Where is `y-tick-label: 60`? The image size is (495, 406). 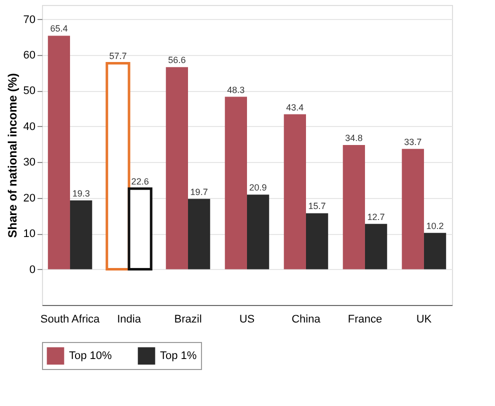 y-tick-label: 60 is located at coordinates (29, 56).